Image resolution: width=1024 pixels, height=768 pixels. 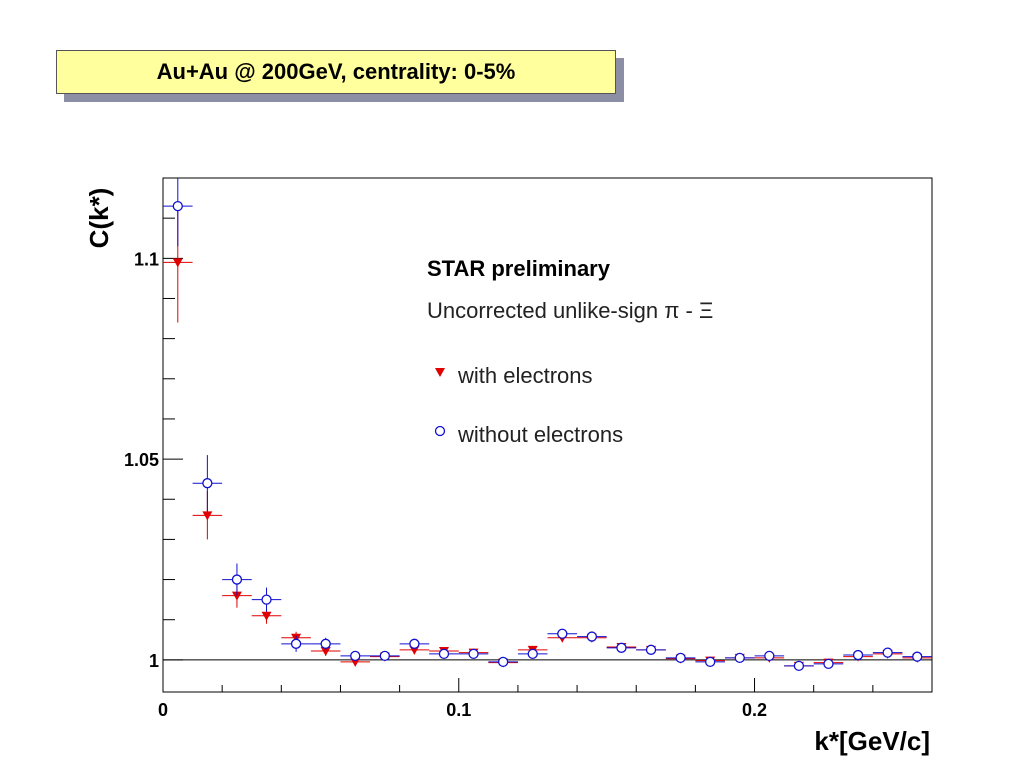 What do you see at coordinates (146, 259) in the screenshot?
I see `y-tick-label: 1.1` at bounding box center [146, 259].